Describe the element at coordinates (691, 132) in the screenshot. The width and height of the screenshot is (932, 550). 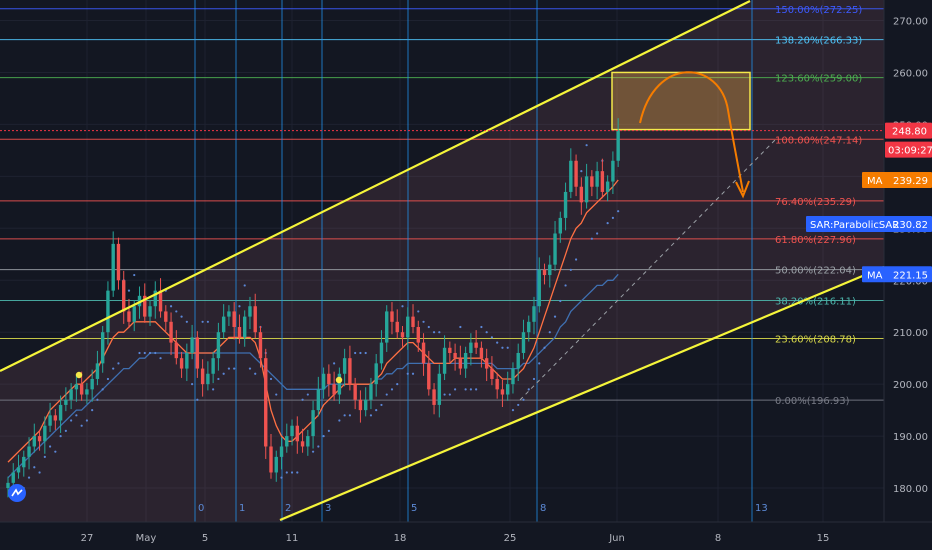
I see `projection-curve` at that location.